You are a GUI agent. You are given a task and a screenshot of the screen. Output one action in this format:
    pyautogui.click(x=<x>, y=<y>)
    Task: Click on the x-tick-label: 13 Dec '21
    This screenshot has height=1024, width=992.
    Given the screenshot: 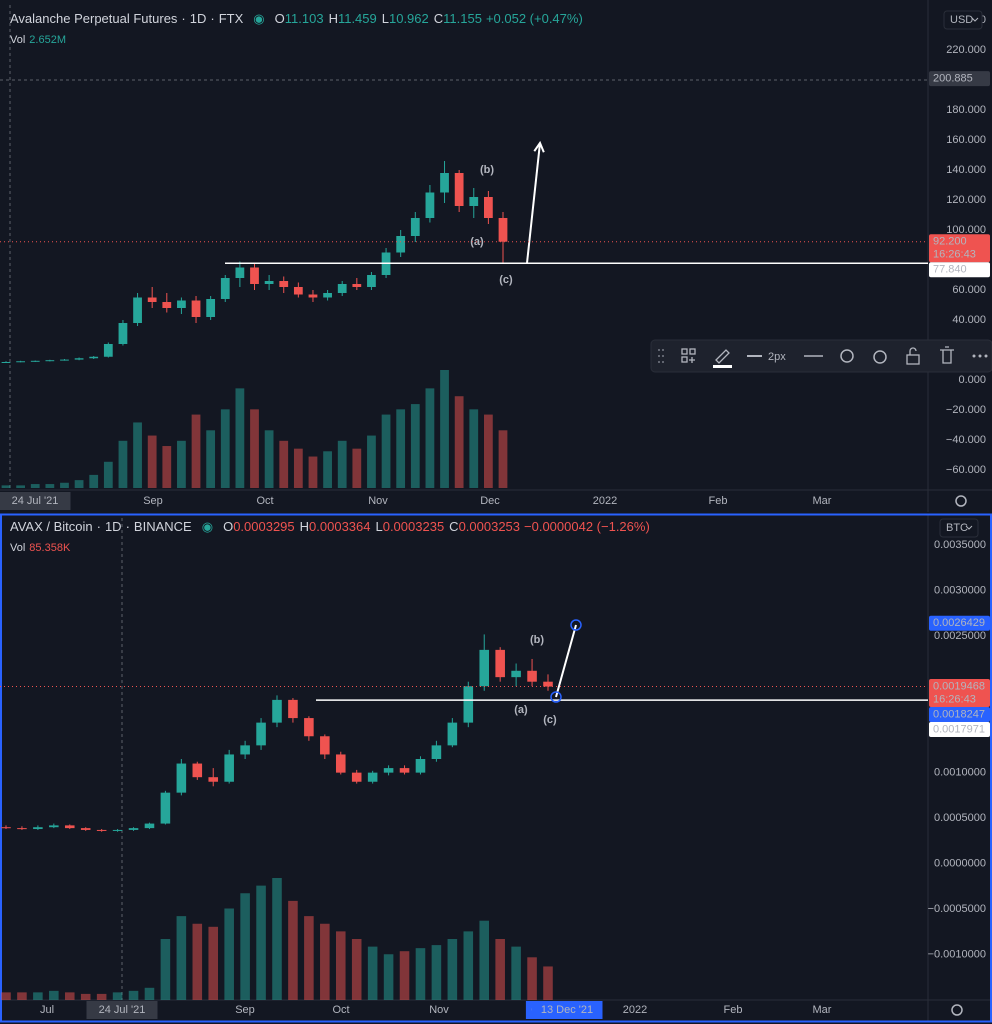 What is the action you would take?
    pyautogui.click(x=567, y=1010)
    